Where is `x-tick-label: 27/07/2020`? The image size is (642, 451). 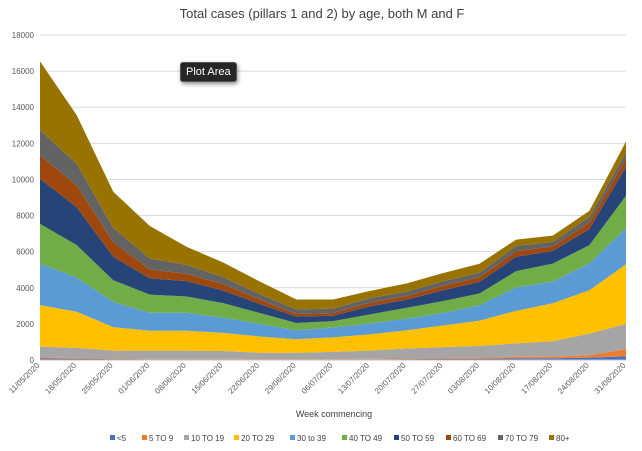 x-tick-label: 27/07/2020 is located at coordinates (427, 378).